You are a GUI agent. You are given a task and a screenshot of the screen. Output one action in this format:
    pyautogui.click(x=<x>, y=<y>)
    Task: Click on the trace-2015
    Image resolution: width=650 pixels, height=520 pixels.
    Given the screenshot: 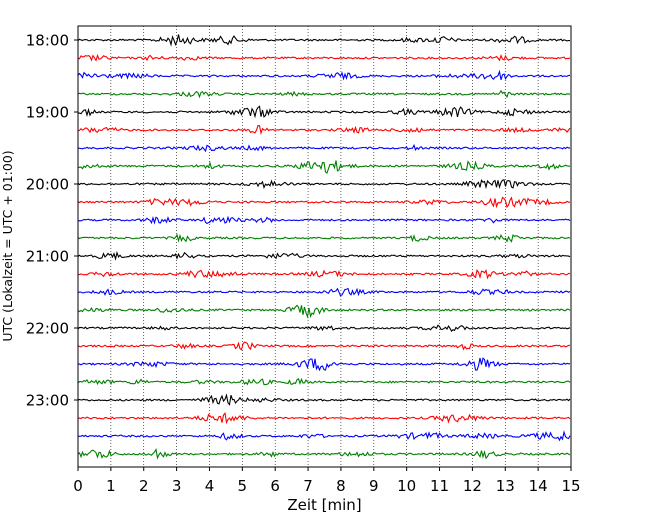 What is the action you would take?
    pyautogui.click(x=324, y=202)
    